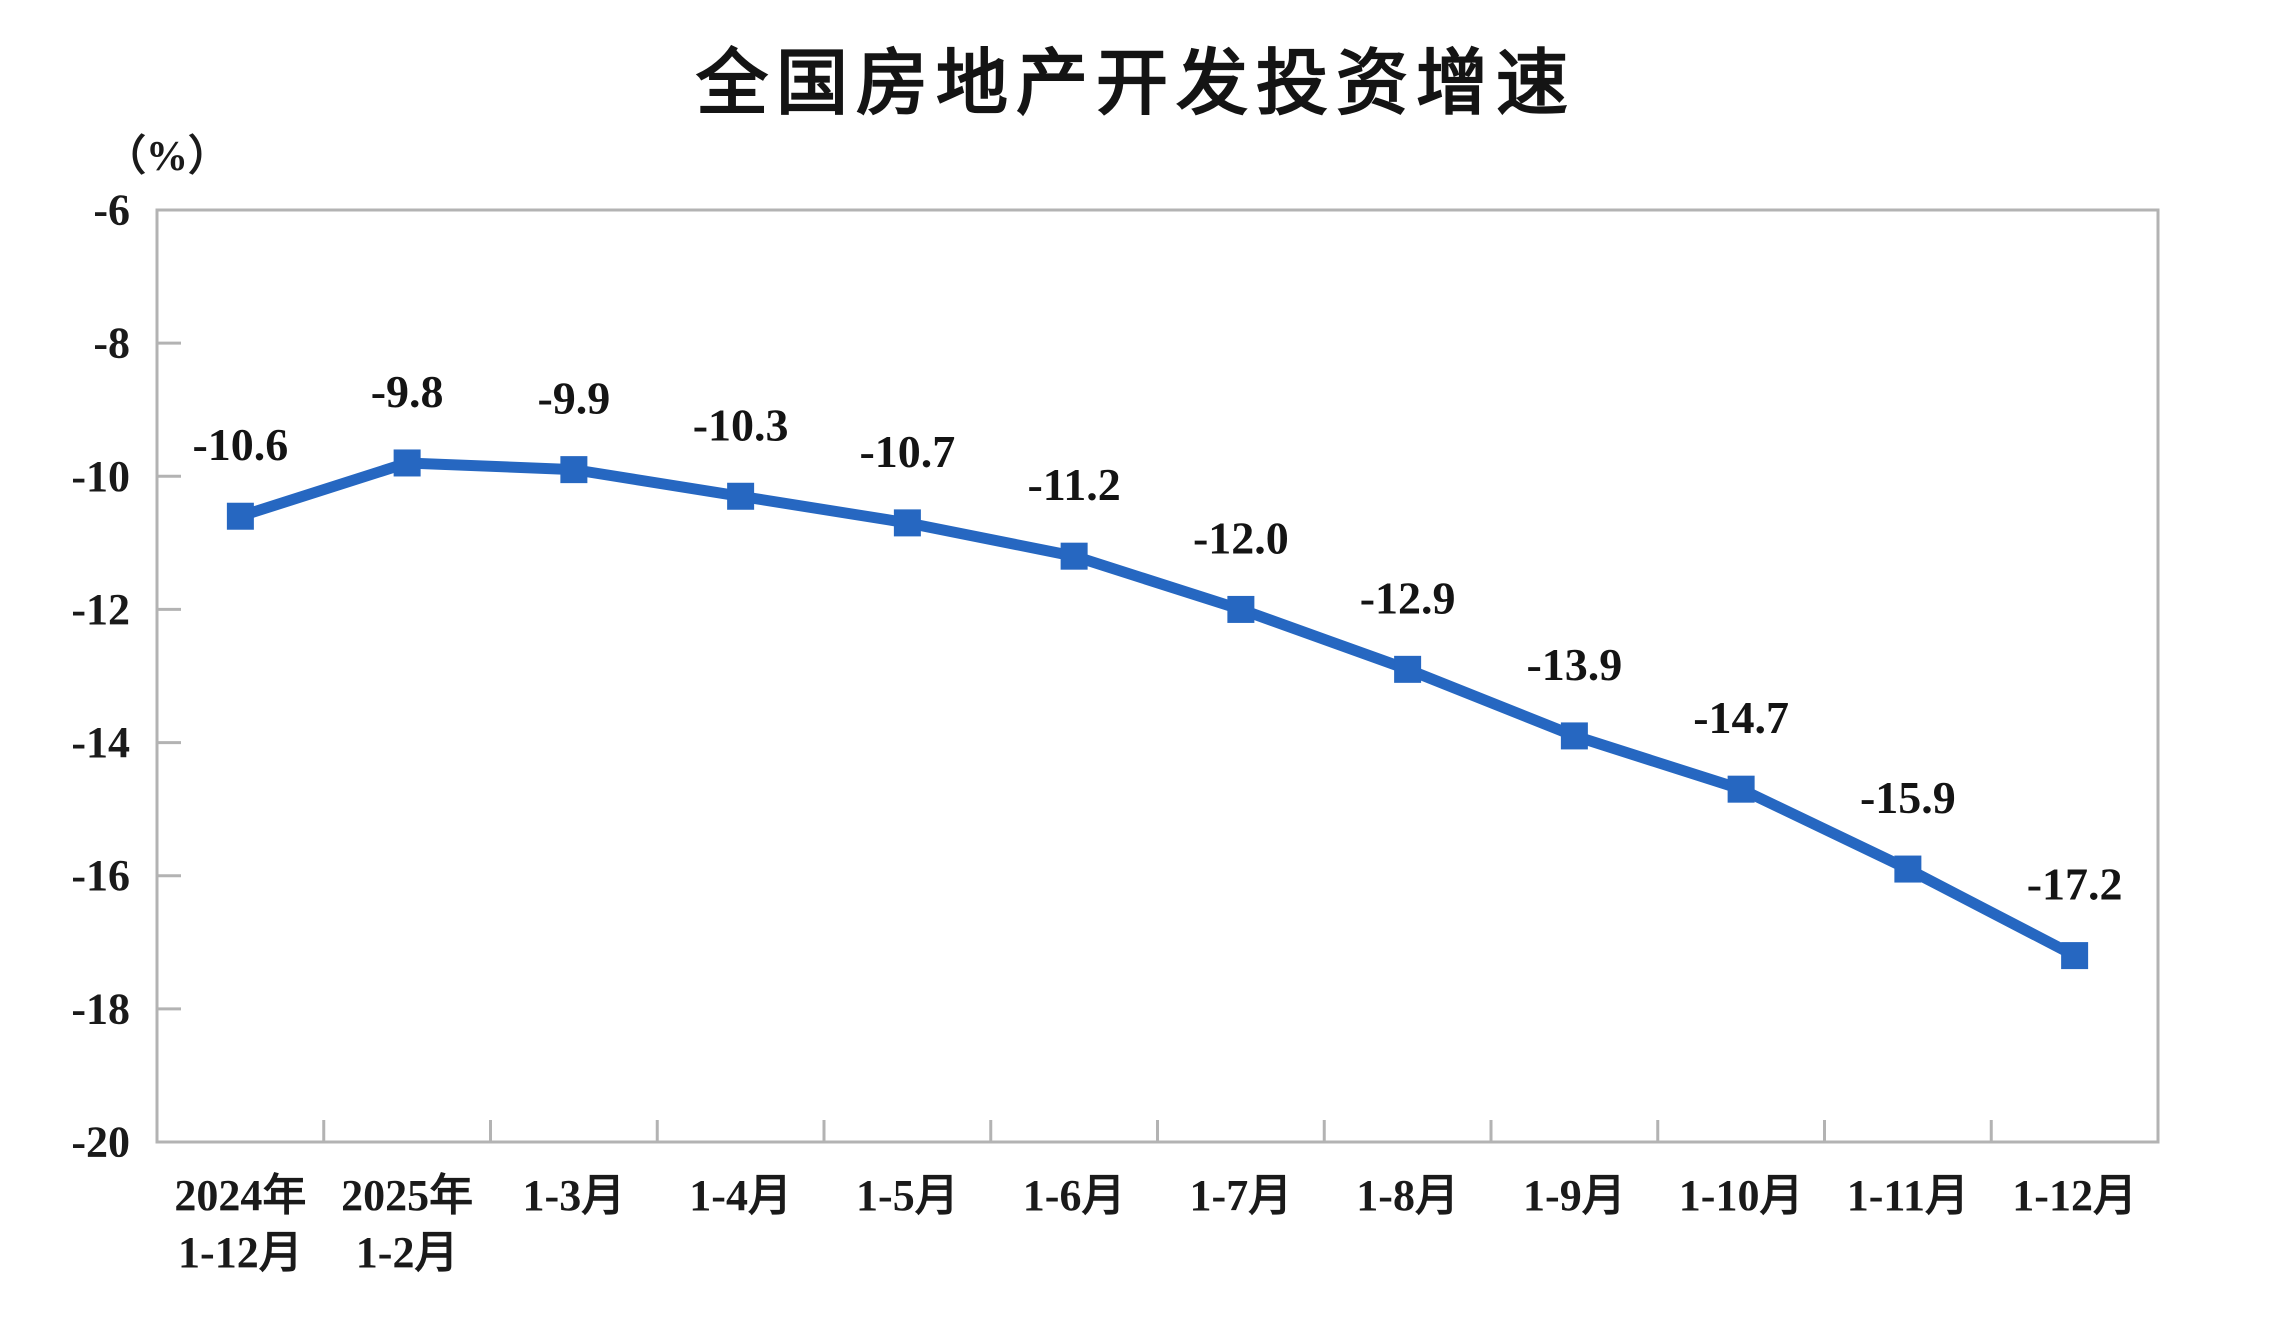  Describe the element at coordinates (240, 444) in the screenshot. I see `data-point-label: -10.6` at that location.